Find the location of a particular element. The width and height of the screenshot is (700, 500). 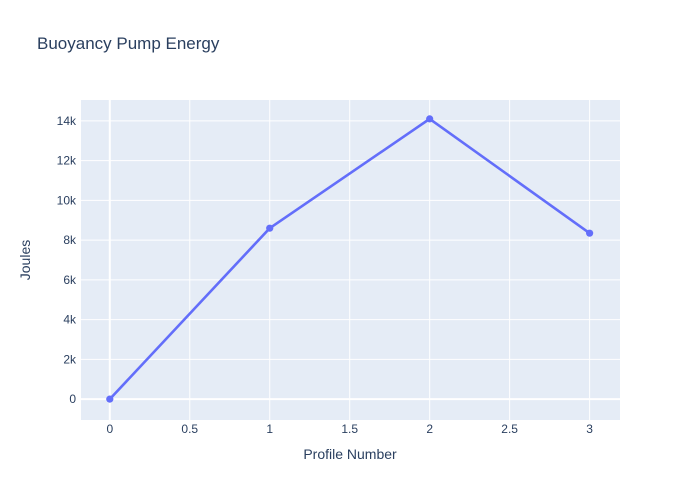

y-tick-label: 12k is located at coordinates (67, 161).